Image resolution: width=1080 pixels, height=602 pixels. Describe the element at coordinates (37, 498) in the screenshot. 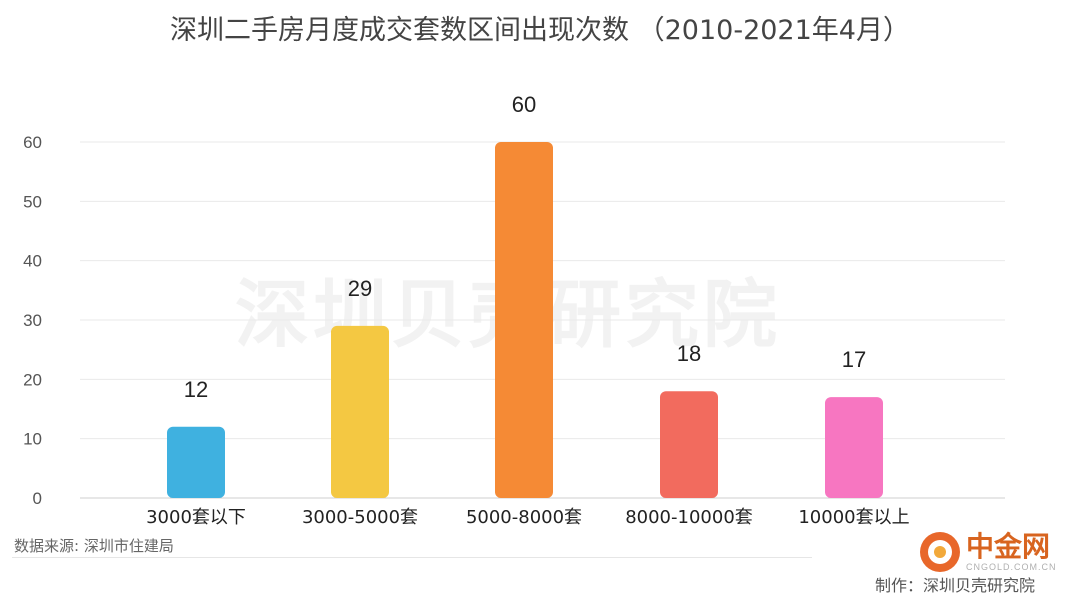

I see `y-tick-label: 0` at that location.